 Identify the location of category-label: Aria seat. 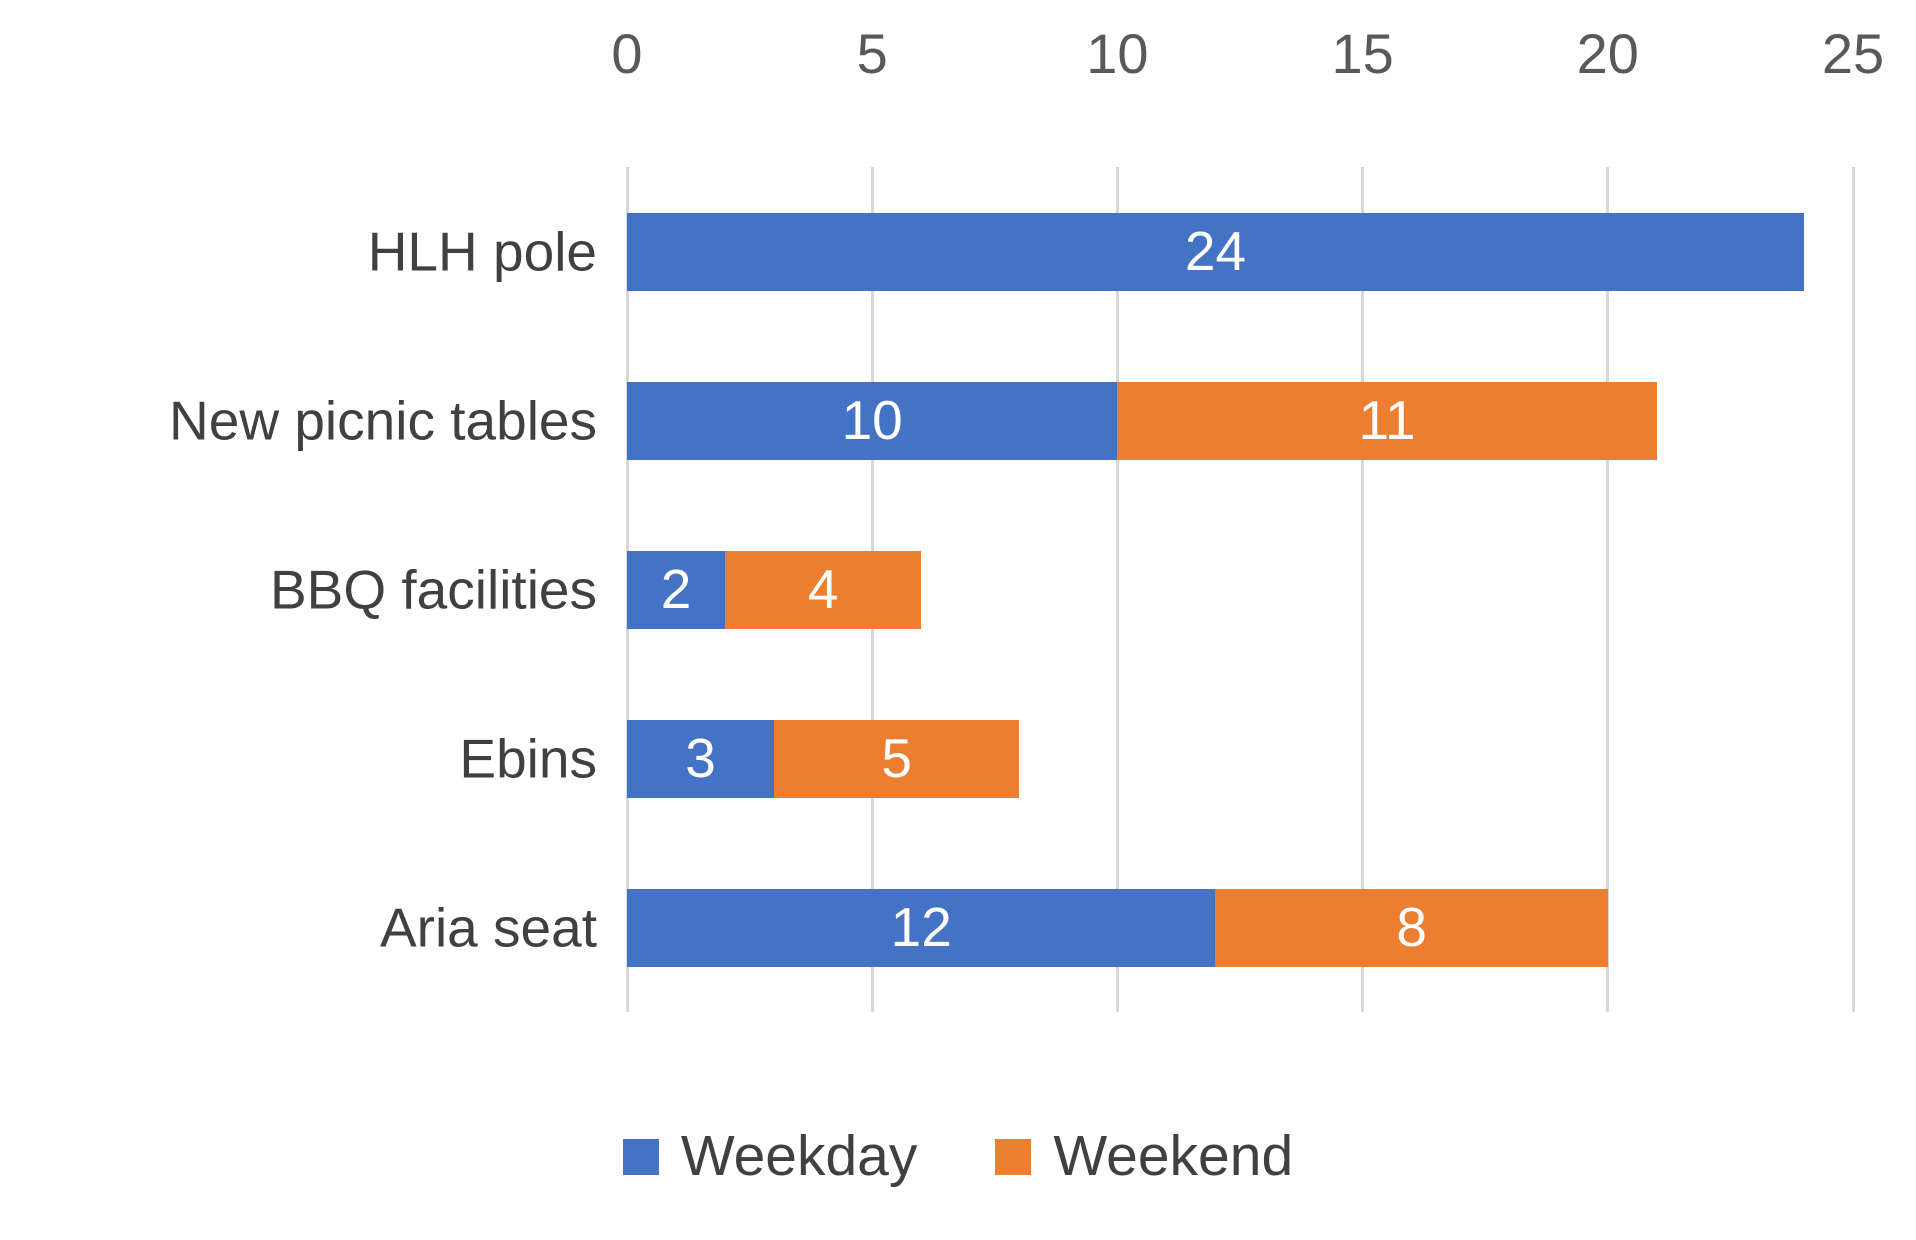
(488, 927).